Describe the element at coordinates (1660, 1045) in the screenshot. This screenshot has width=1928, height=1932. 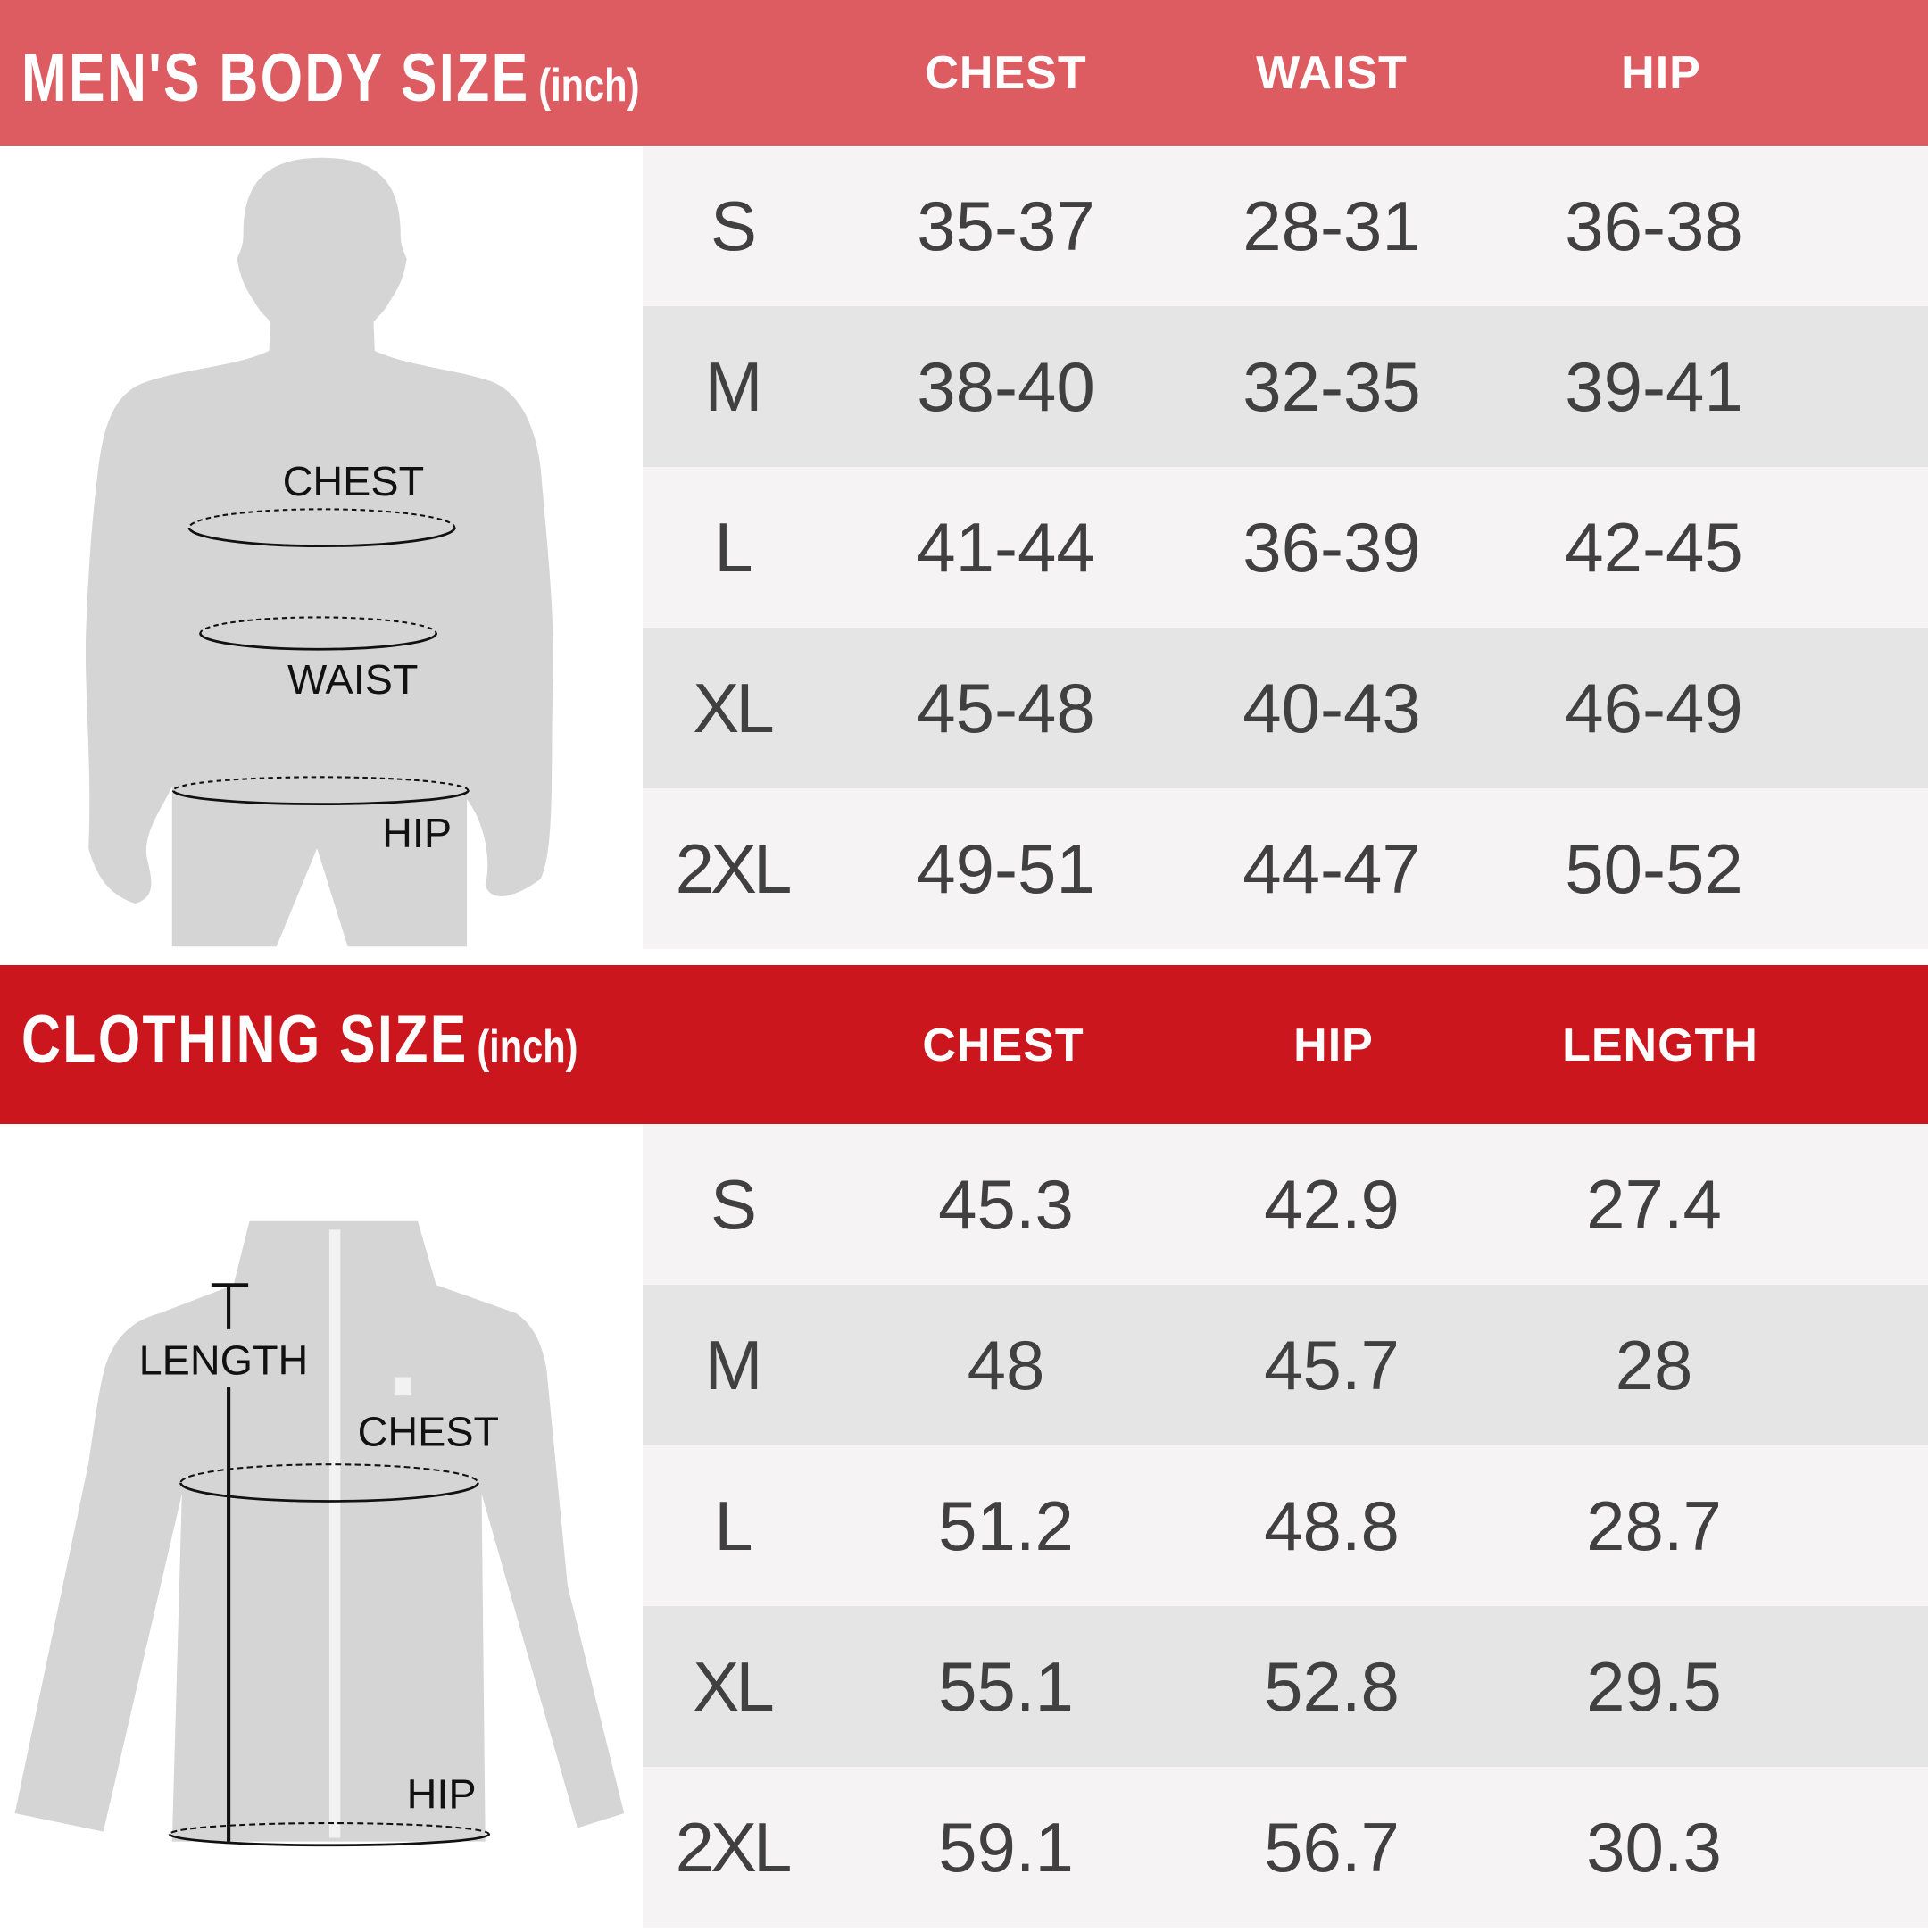
I see `col-header-length: LENGTH` at that location.